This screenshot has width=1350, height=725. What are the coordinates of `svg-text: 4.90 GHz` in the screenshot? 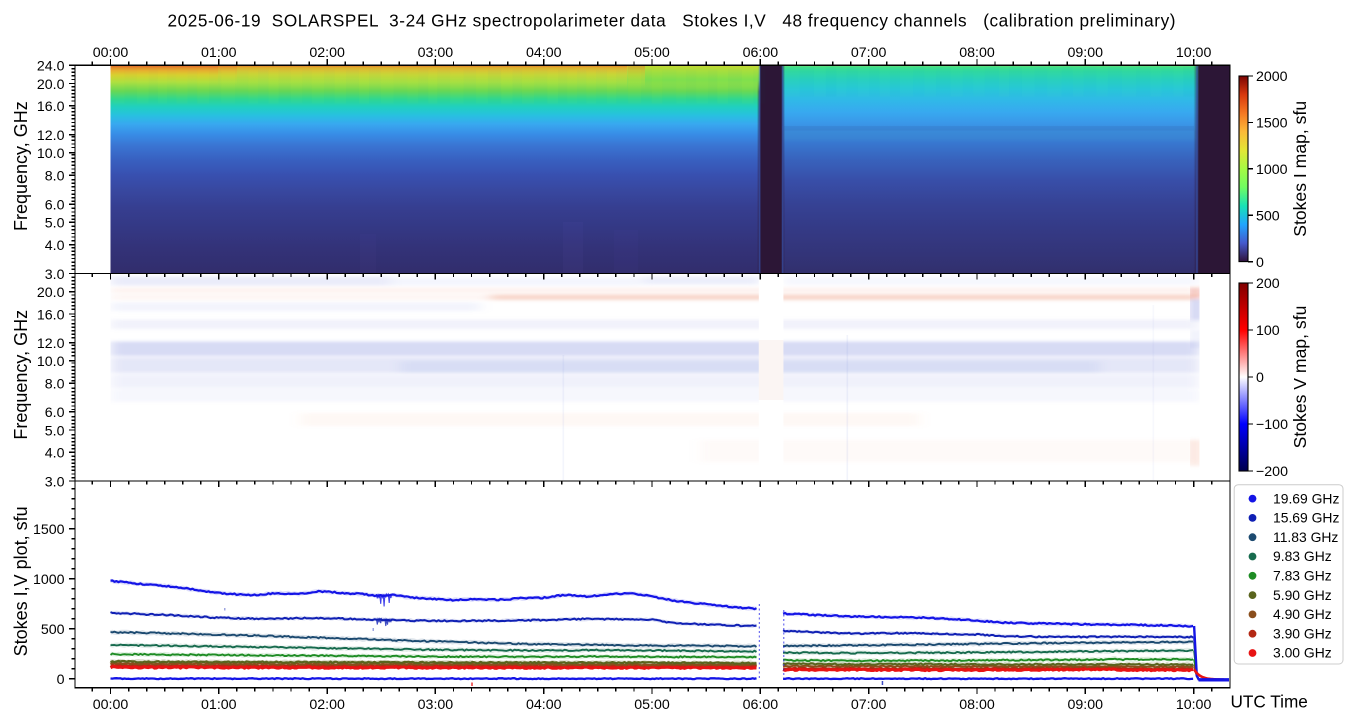 It's located at (1302, 614).